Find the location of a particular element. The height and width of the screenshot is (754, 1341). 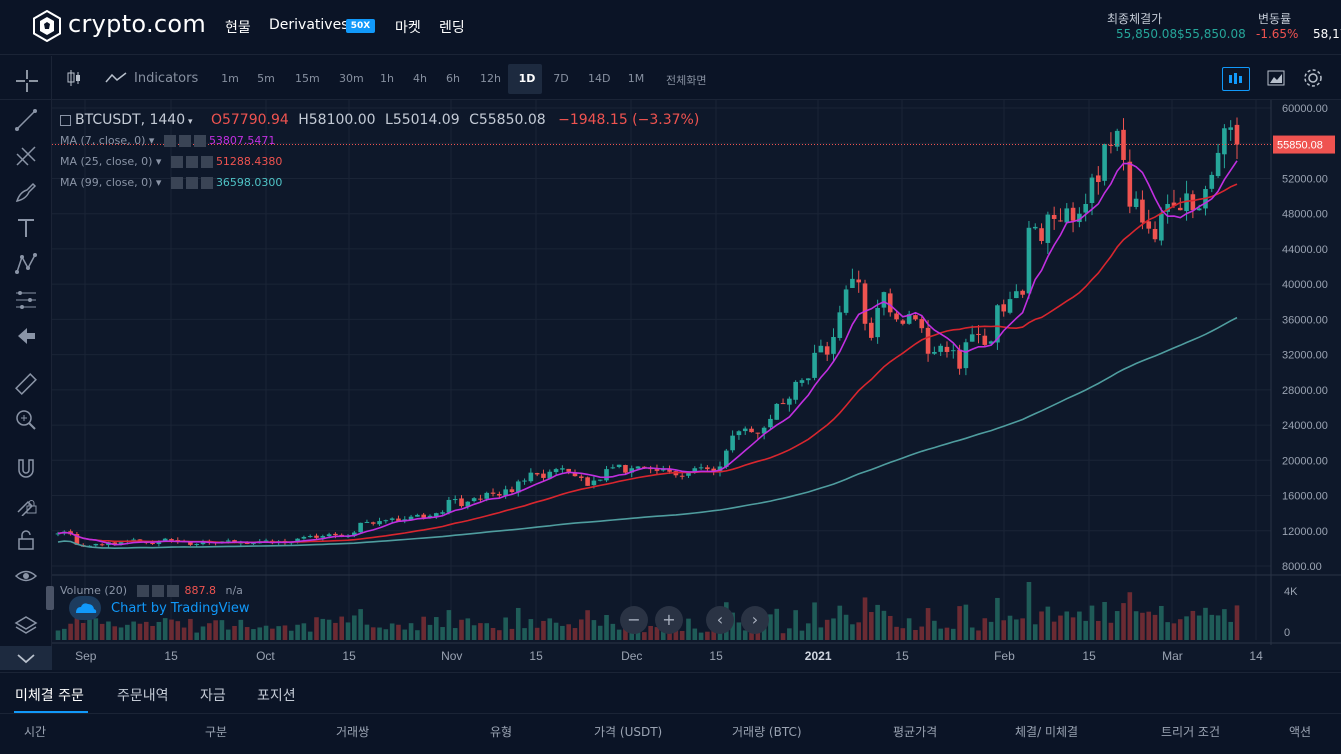

fib-retracement-icon is located at coordinates (26, 300).